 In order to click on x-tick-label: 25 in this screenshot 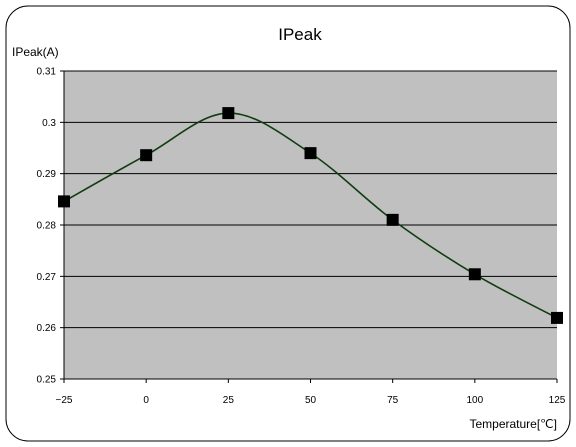, I will do `click(229, 400)`.